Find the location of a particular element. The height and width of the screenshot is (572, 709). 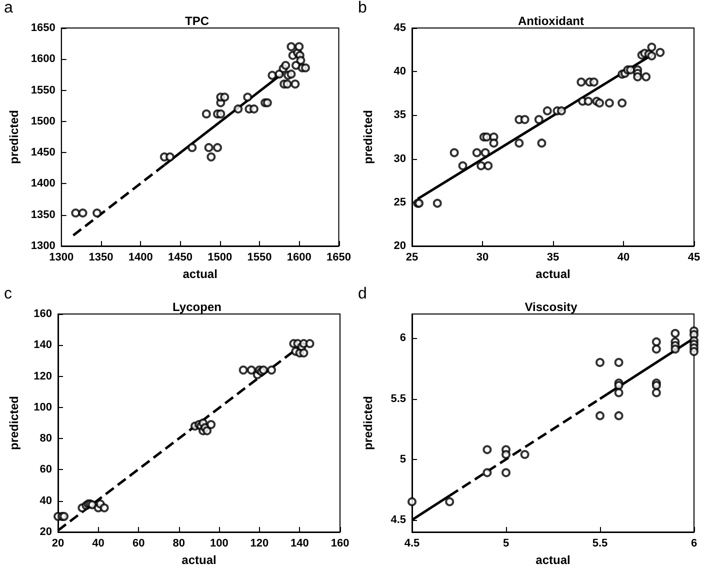

x-tick-label: 1300 is located at coordinates (61, 258).